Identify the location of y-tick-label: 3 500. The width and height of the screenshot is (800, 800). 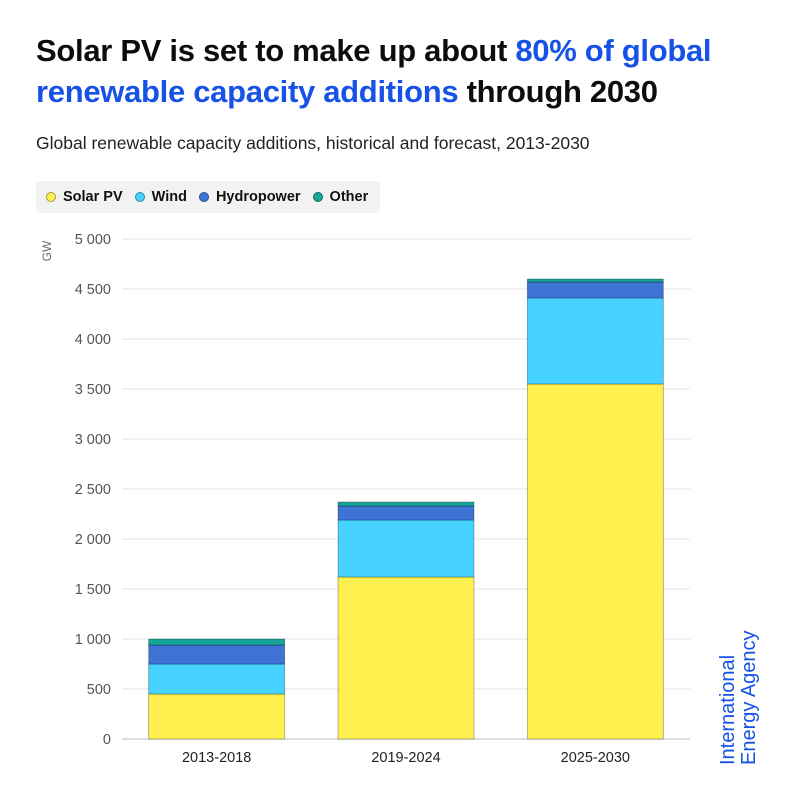
(93, 390).